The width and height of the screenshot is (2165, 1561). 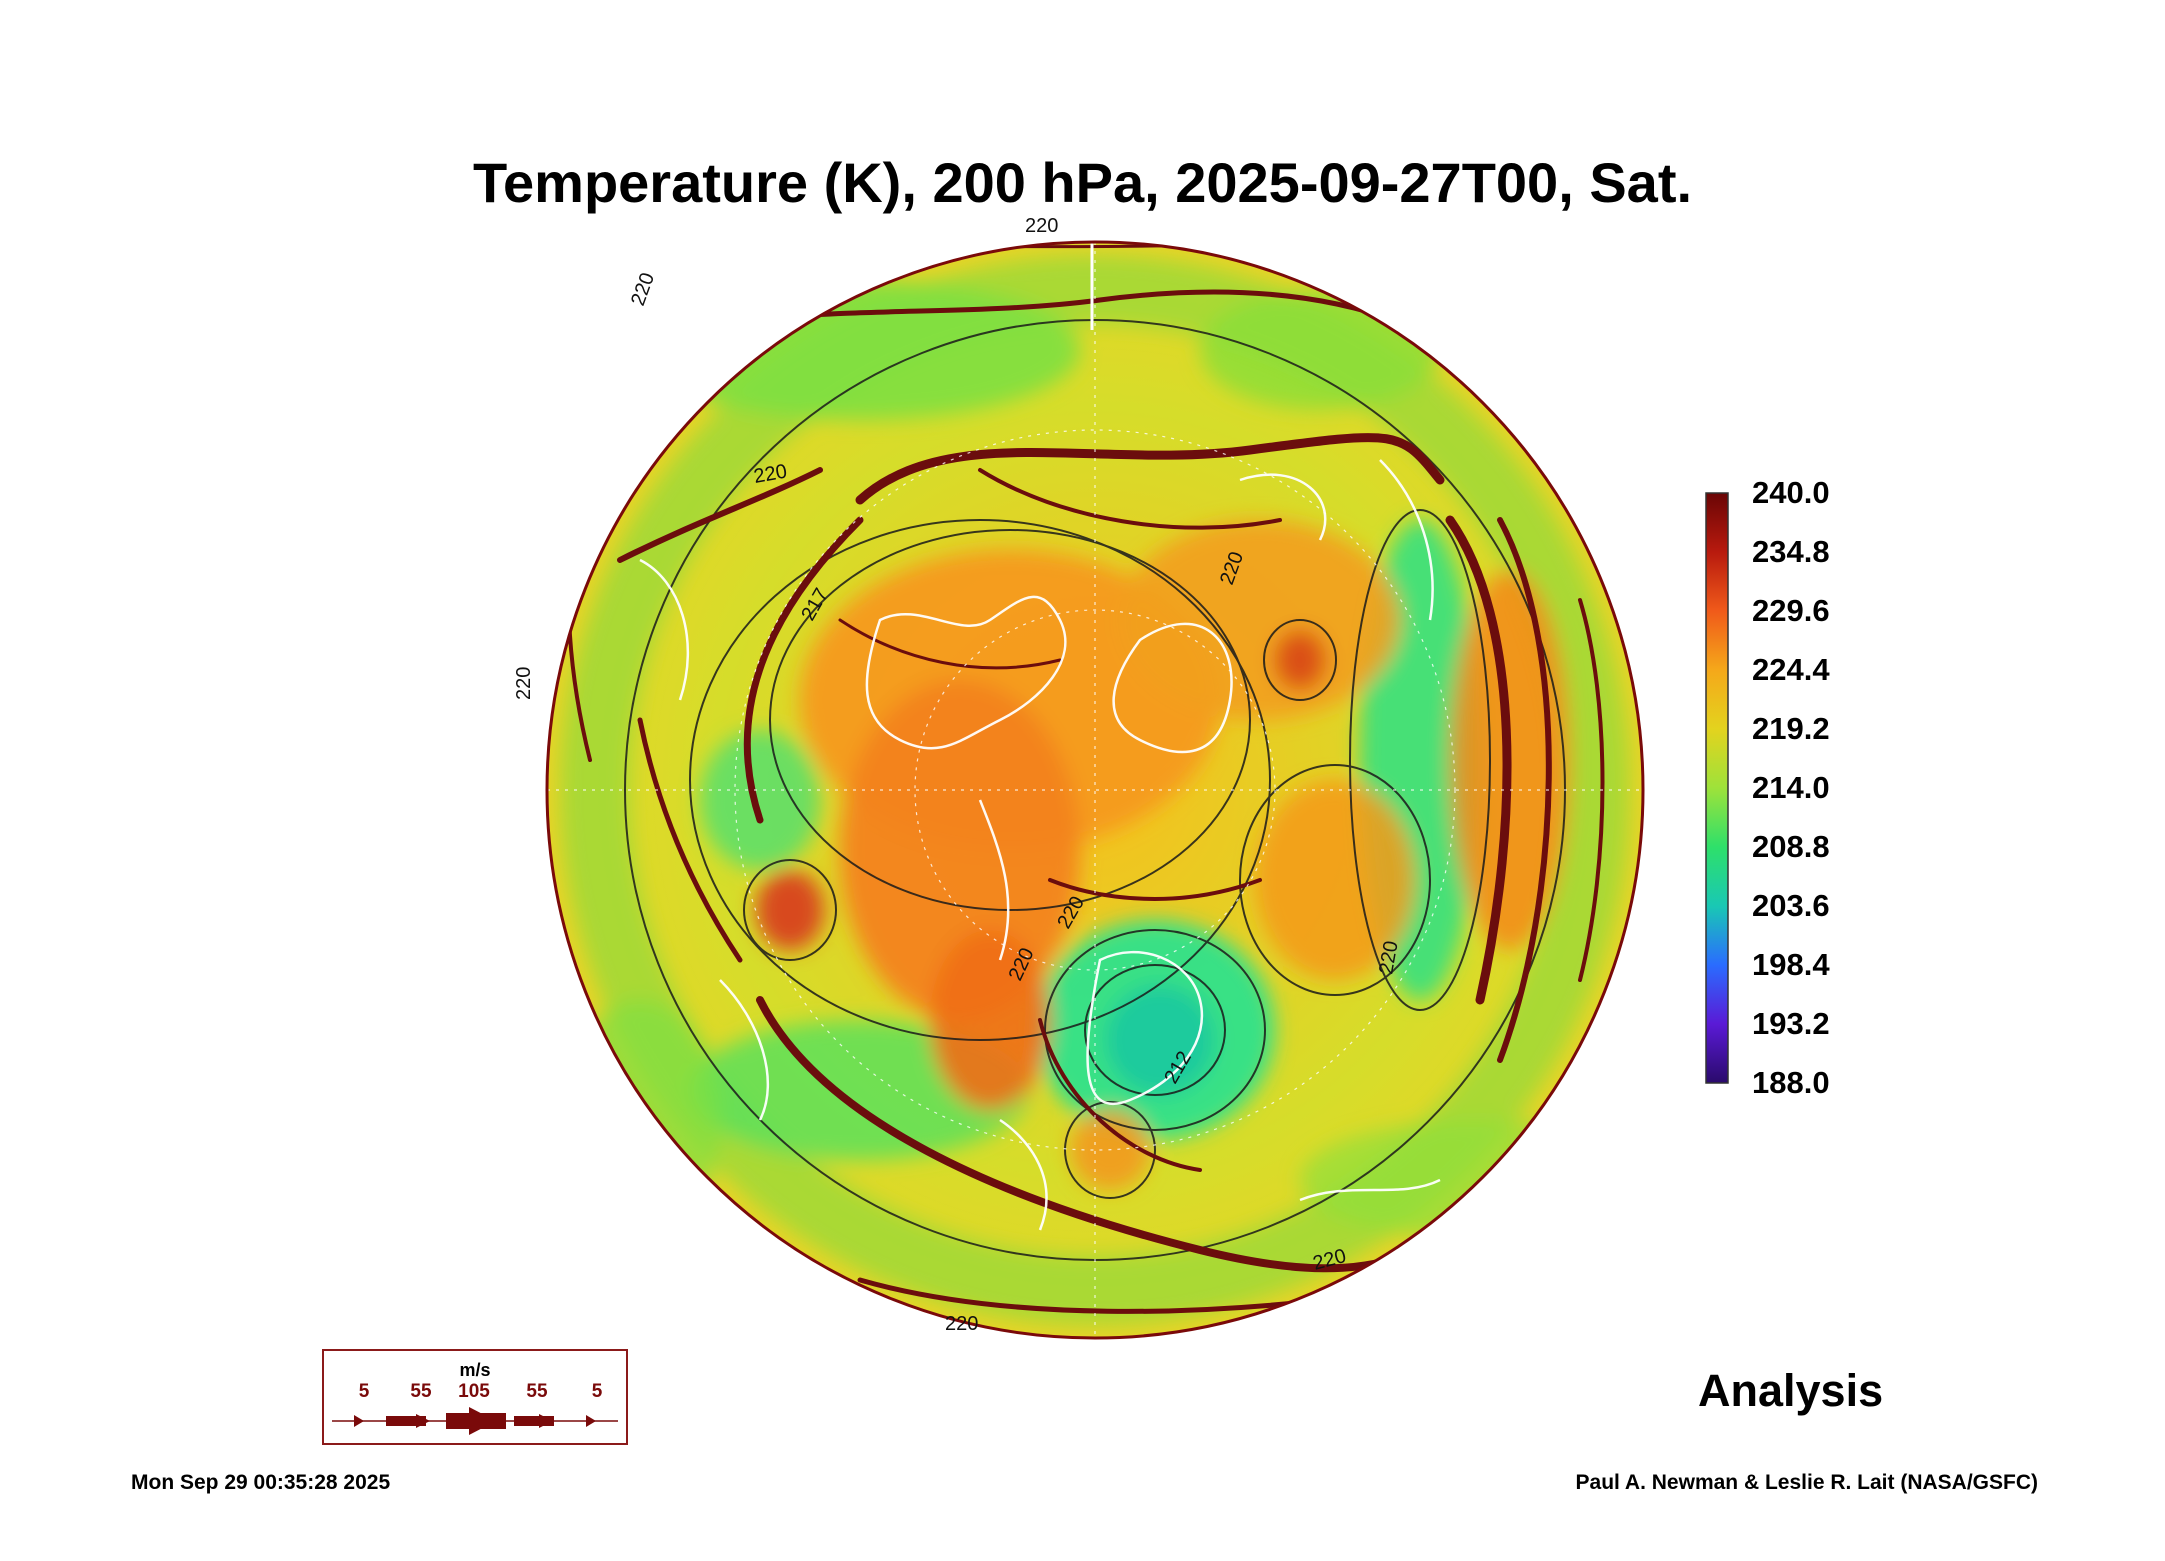 What do you see at coordinates (1791, 1390) in the screenshot?
I see `analysis-label: Analysis` at bounding box center [1791, 1390].